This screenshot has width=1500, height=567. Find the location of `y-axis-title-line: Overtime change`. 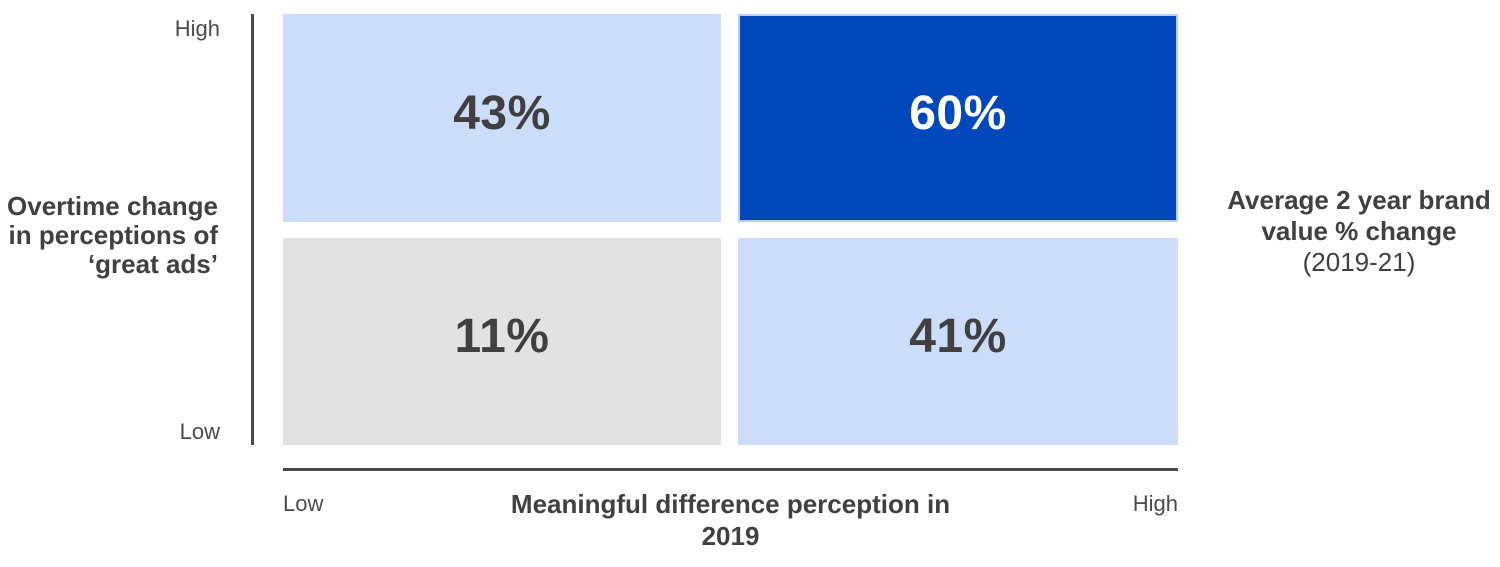

y-axis-title-line: Overtime change is located at coordinates (112, 206).